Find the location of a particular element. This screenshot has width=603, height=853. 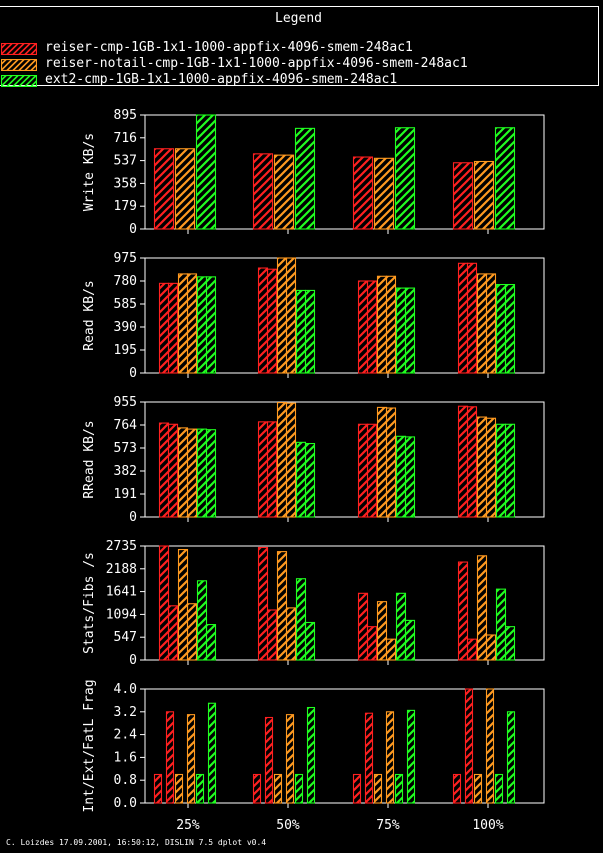

bar-2-s1-g3-b1 is located at coordinates (363, 327).